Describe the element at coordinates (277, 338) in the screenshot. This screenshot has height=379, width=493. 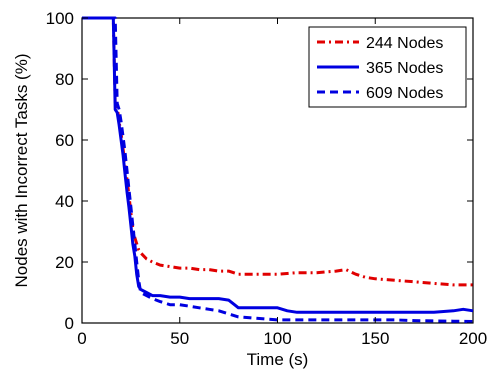
I see `x-tick-label: 100` at that location.